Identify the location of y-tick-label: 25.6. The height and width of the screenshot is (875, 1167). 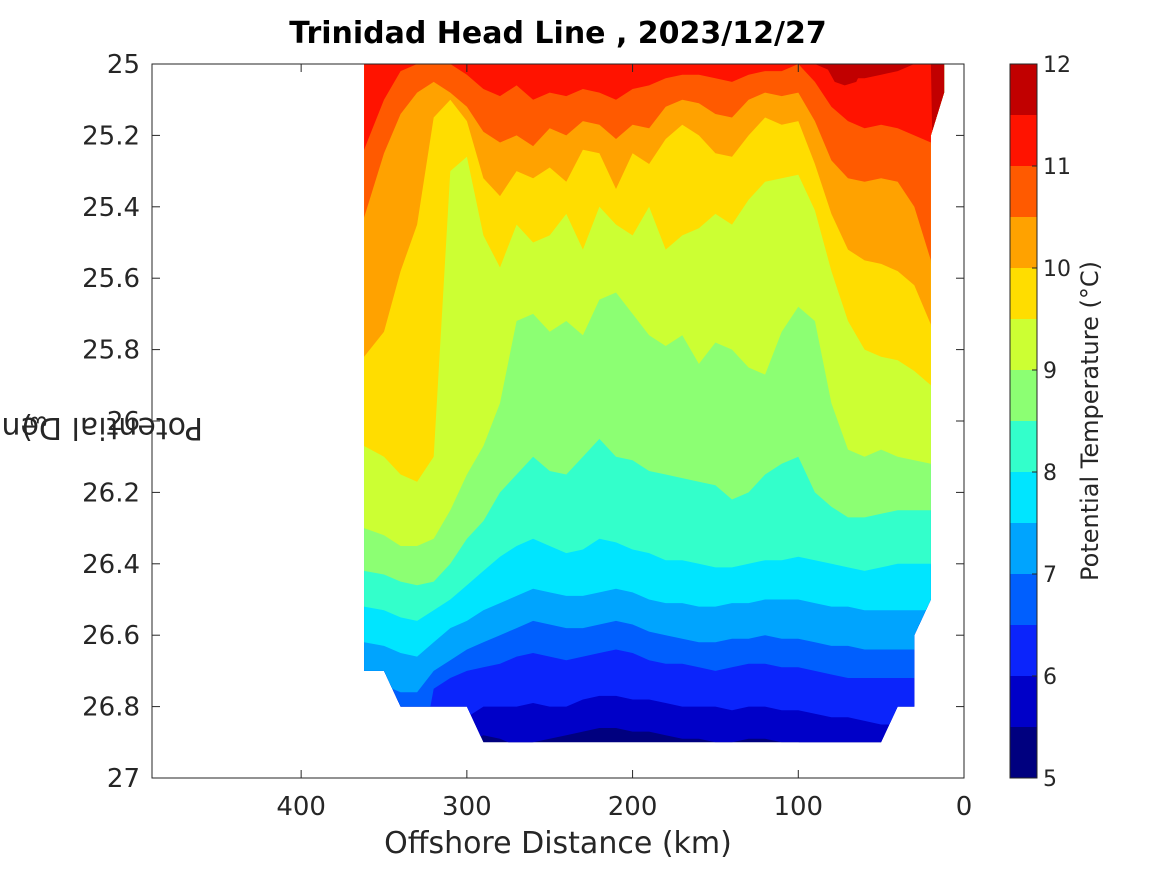
(111, 279).